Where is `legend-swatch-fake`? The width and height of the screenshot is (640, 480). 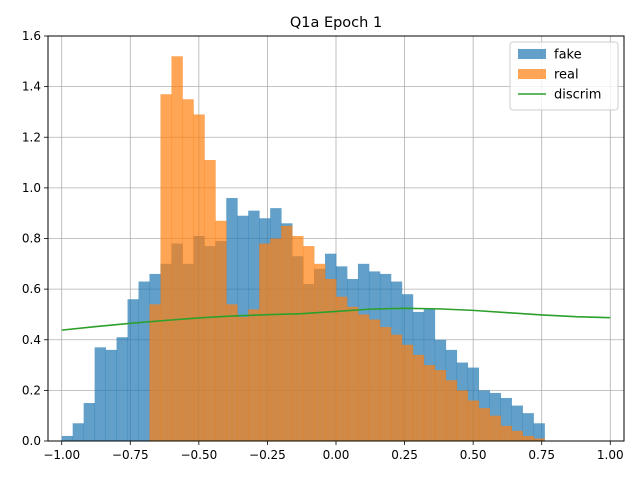
legend-swatch-fake is located at coordinates (532, 54).